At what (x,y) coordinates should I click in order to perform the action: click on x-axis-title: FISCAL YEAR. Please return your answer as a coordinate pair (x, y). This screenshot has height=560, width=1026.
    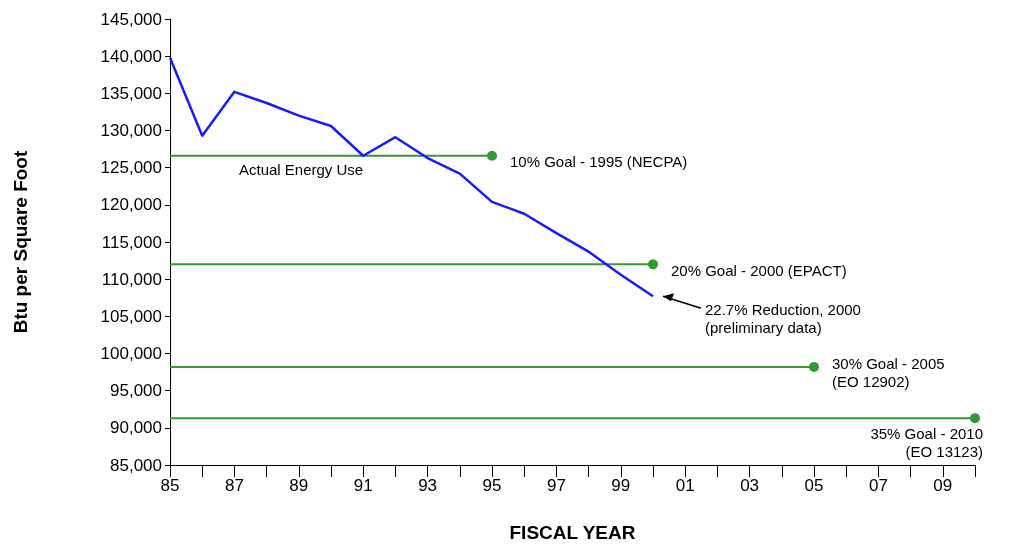
    Looking at the image, I should click on (572, 532).